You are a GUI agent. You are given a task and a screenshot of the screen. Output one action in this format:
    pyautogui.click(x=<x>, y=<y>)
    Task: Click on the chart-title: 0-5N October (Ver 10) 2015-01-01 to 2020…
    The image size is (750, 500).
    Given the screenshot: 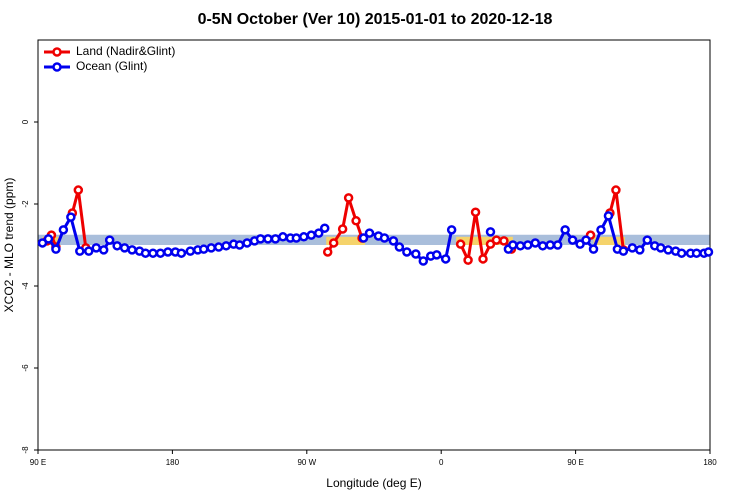 What is the action you would take?
    pyautogui.click(x=375, y=19)
    